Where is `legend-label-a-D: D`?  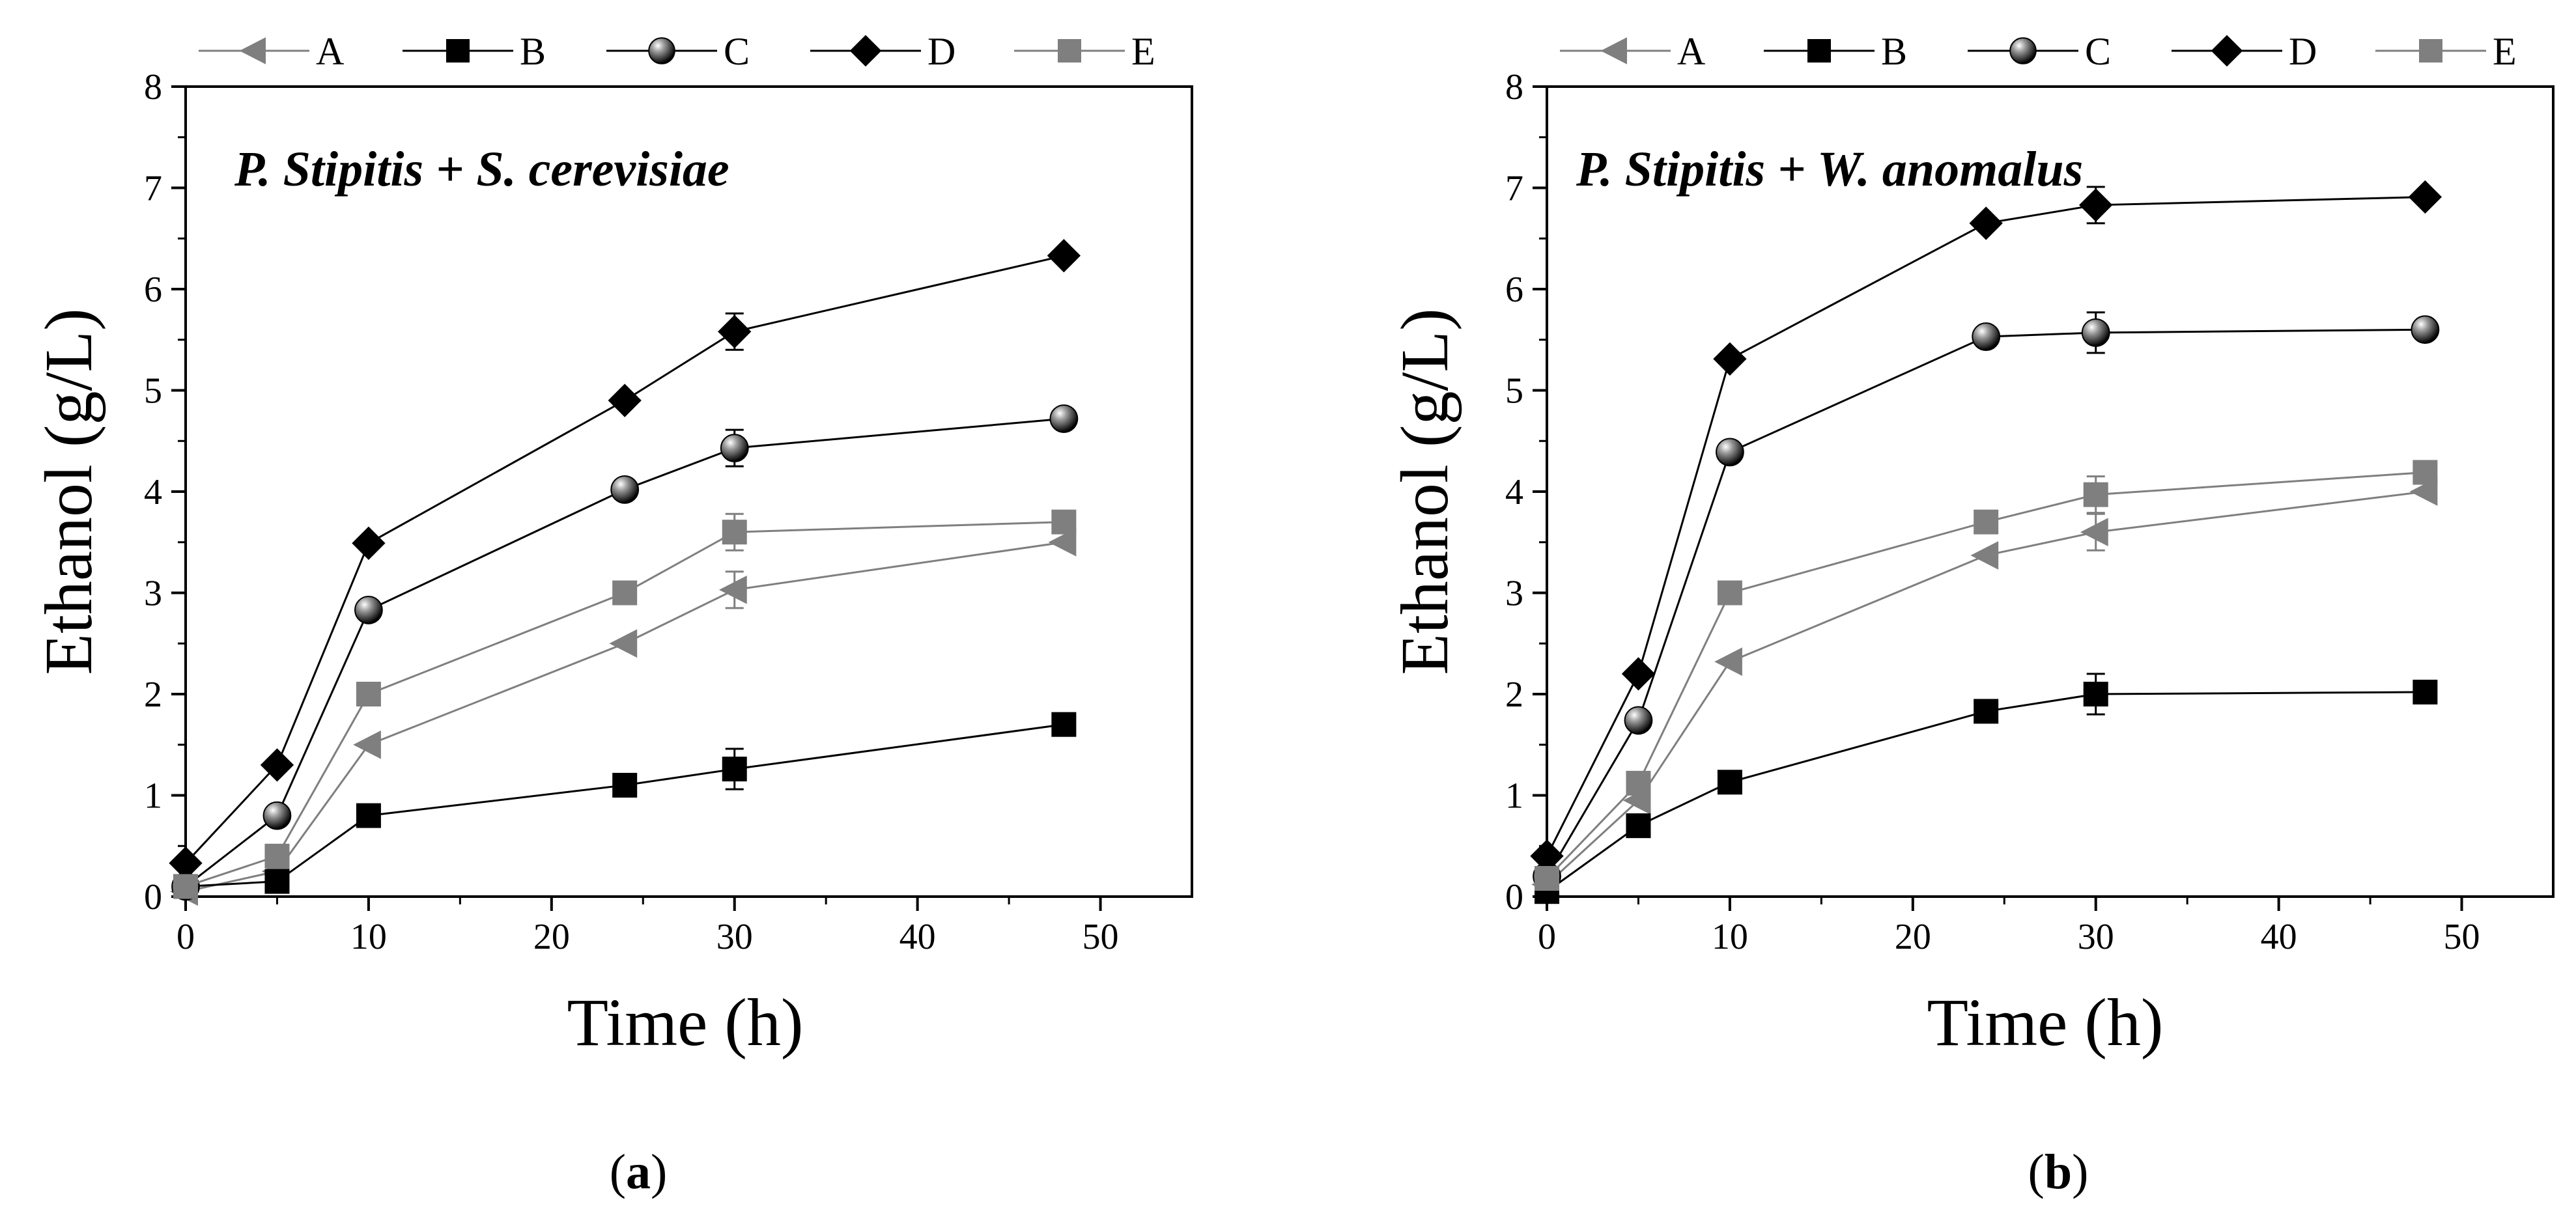
legend-label-a-D: D is located at coordinates (941, 52).